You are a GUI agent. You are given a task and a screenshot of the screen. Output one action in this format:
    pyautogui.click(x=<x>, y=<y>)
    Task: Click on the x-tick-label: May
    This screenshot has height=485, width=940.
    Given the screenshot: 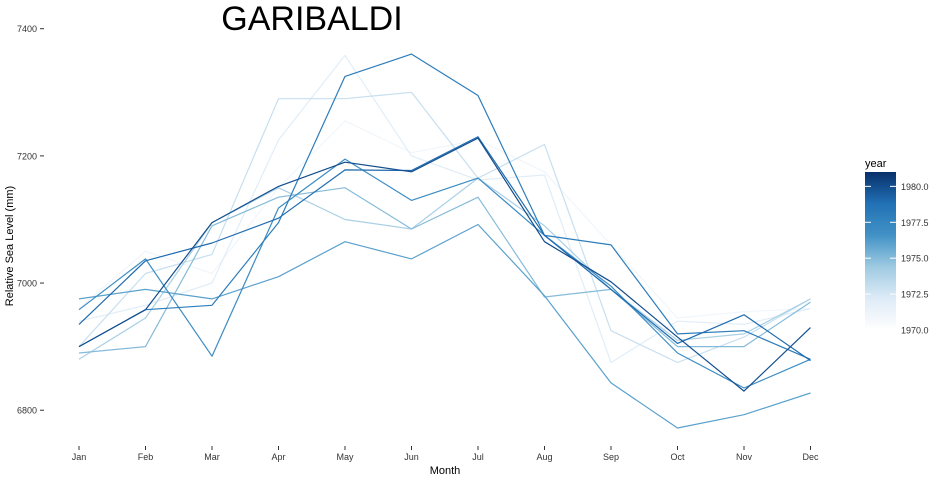 What is the action you would take?
    pyautogui.click(x=345, y=457)
    